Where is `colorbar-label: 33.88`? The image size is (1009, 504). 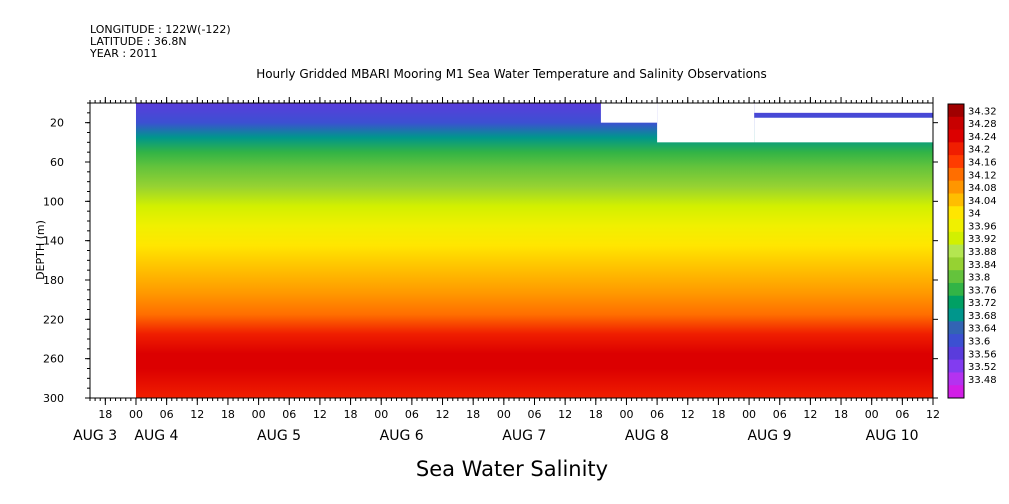 colorbar-label: 33.88 is located at coordinates (982, 252).